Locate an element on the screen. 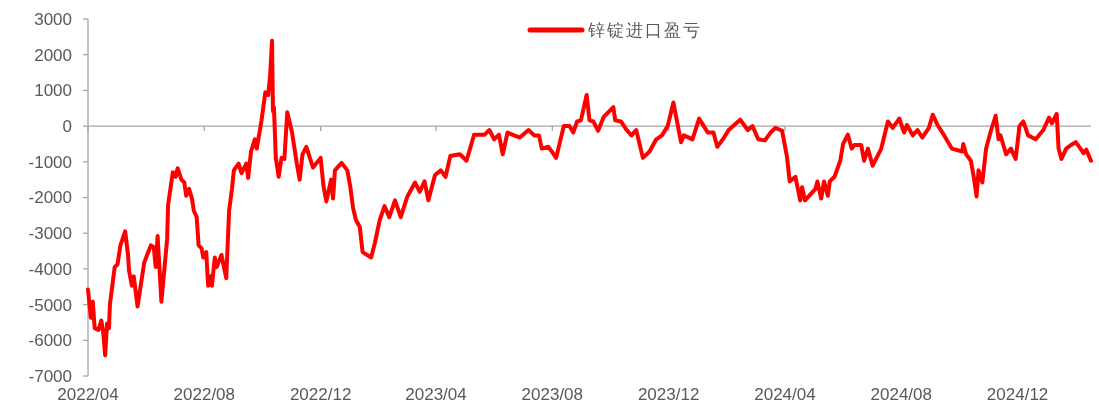 The image size is (1099, 408). x-tick-label: 2022/04 is located at coordinates (88, 394).